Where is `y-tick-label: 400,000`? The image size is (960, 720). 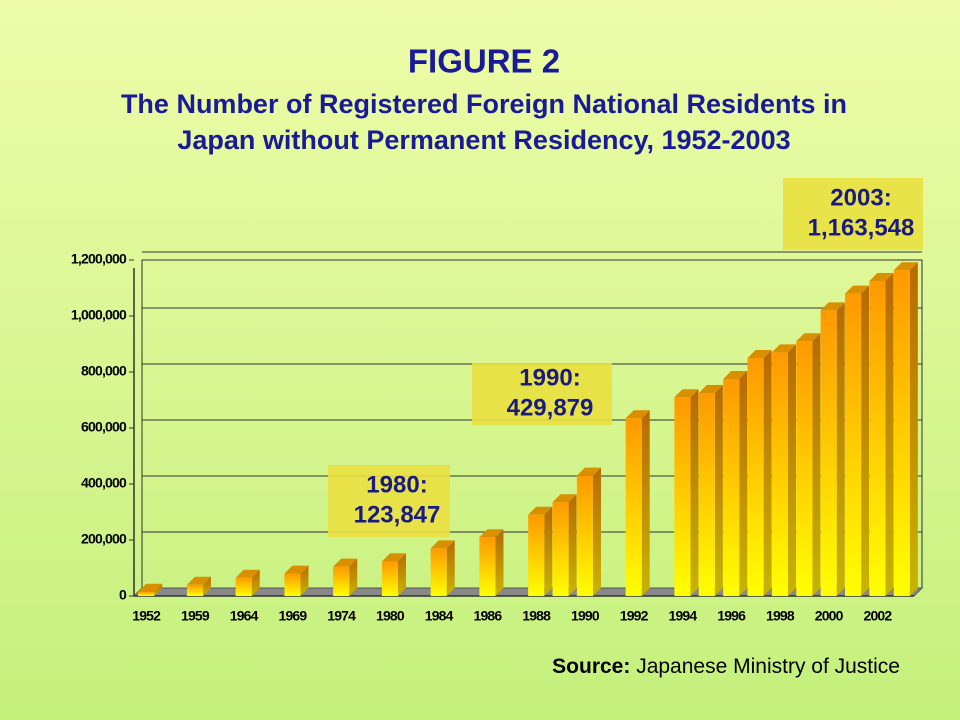 y-tick-label: 400,000 is located at coordinates (104, 483).